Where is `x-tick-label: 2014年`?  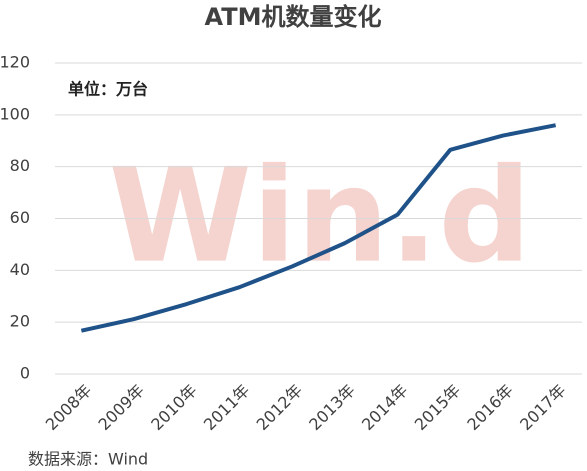 x-tick-label: 2014年 is located at coordinates (385, 408).